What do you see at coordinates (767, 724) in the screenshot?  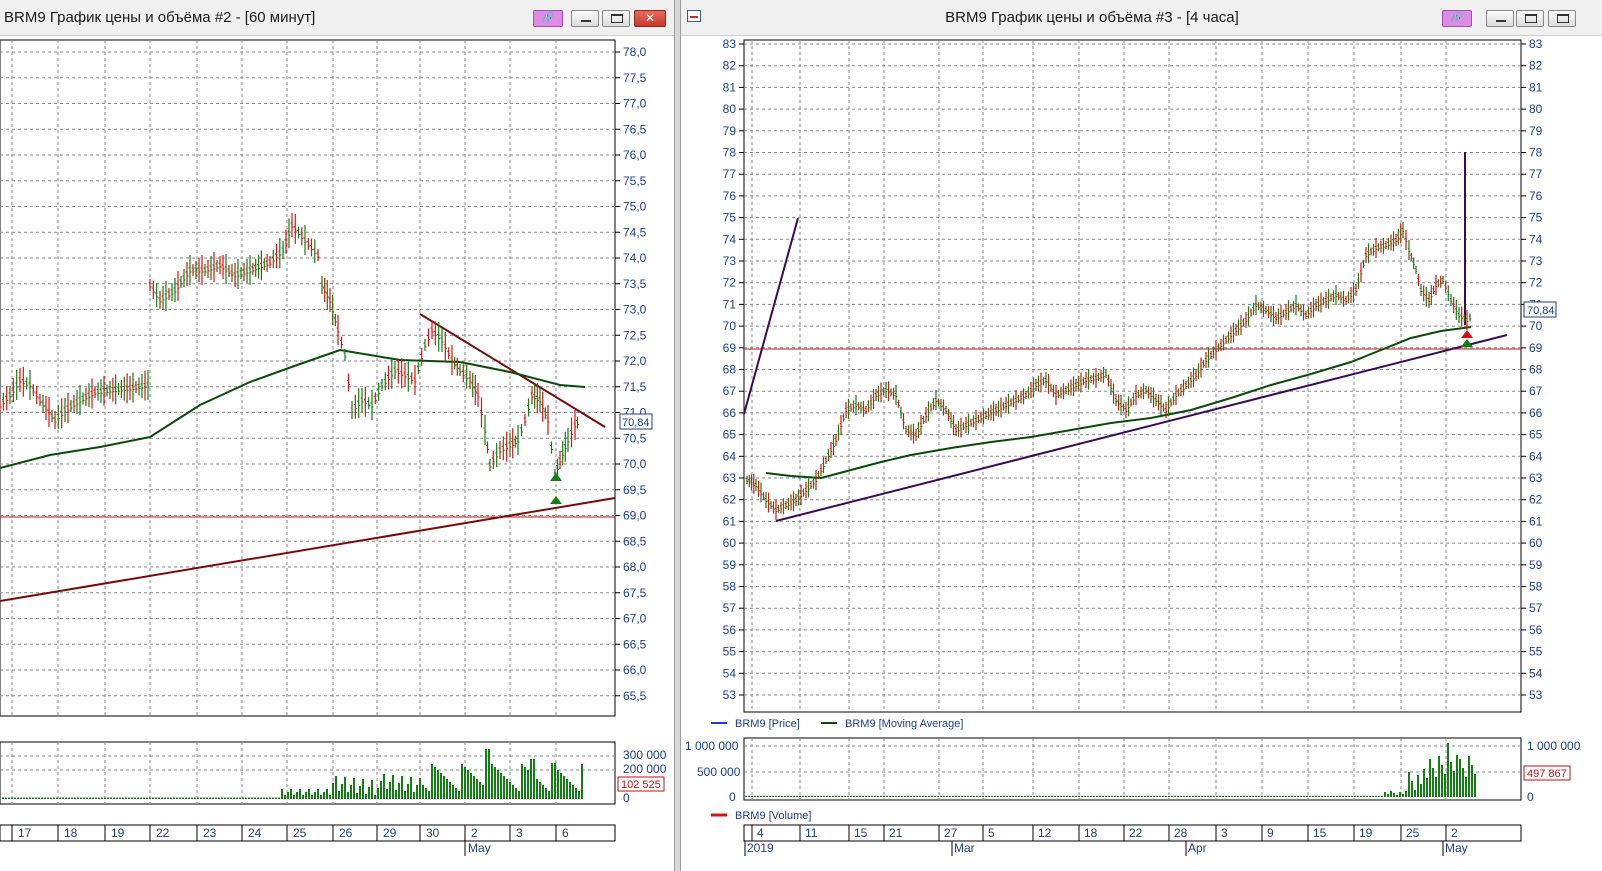 I see `legend-price-label: BRM9 [Price]` at bounding box center [767, 724].